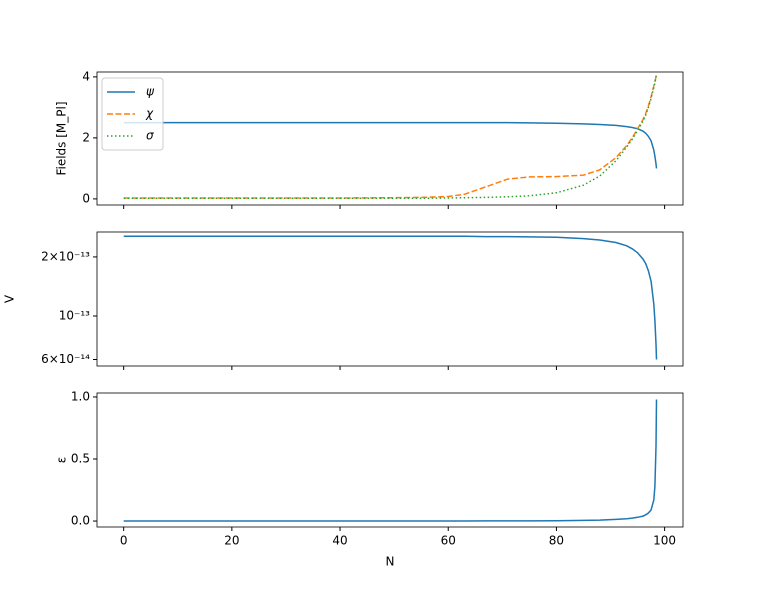 The image size is (759, 592). I want to click on legend-label: χ, so click(149, 114).